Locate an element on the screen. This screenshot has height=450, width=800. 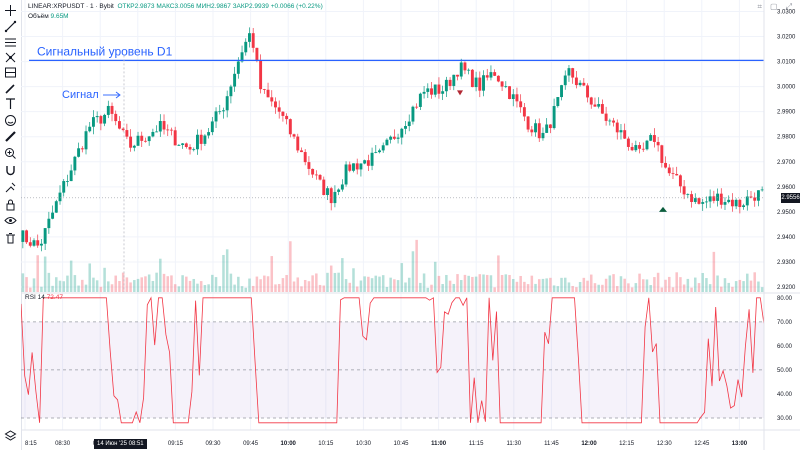
fullscreen-icon: ▢ is located at coordinates (774, 6).